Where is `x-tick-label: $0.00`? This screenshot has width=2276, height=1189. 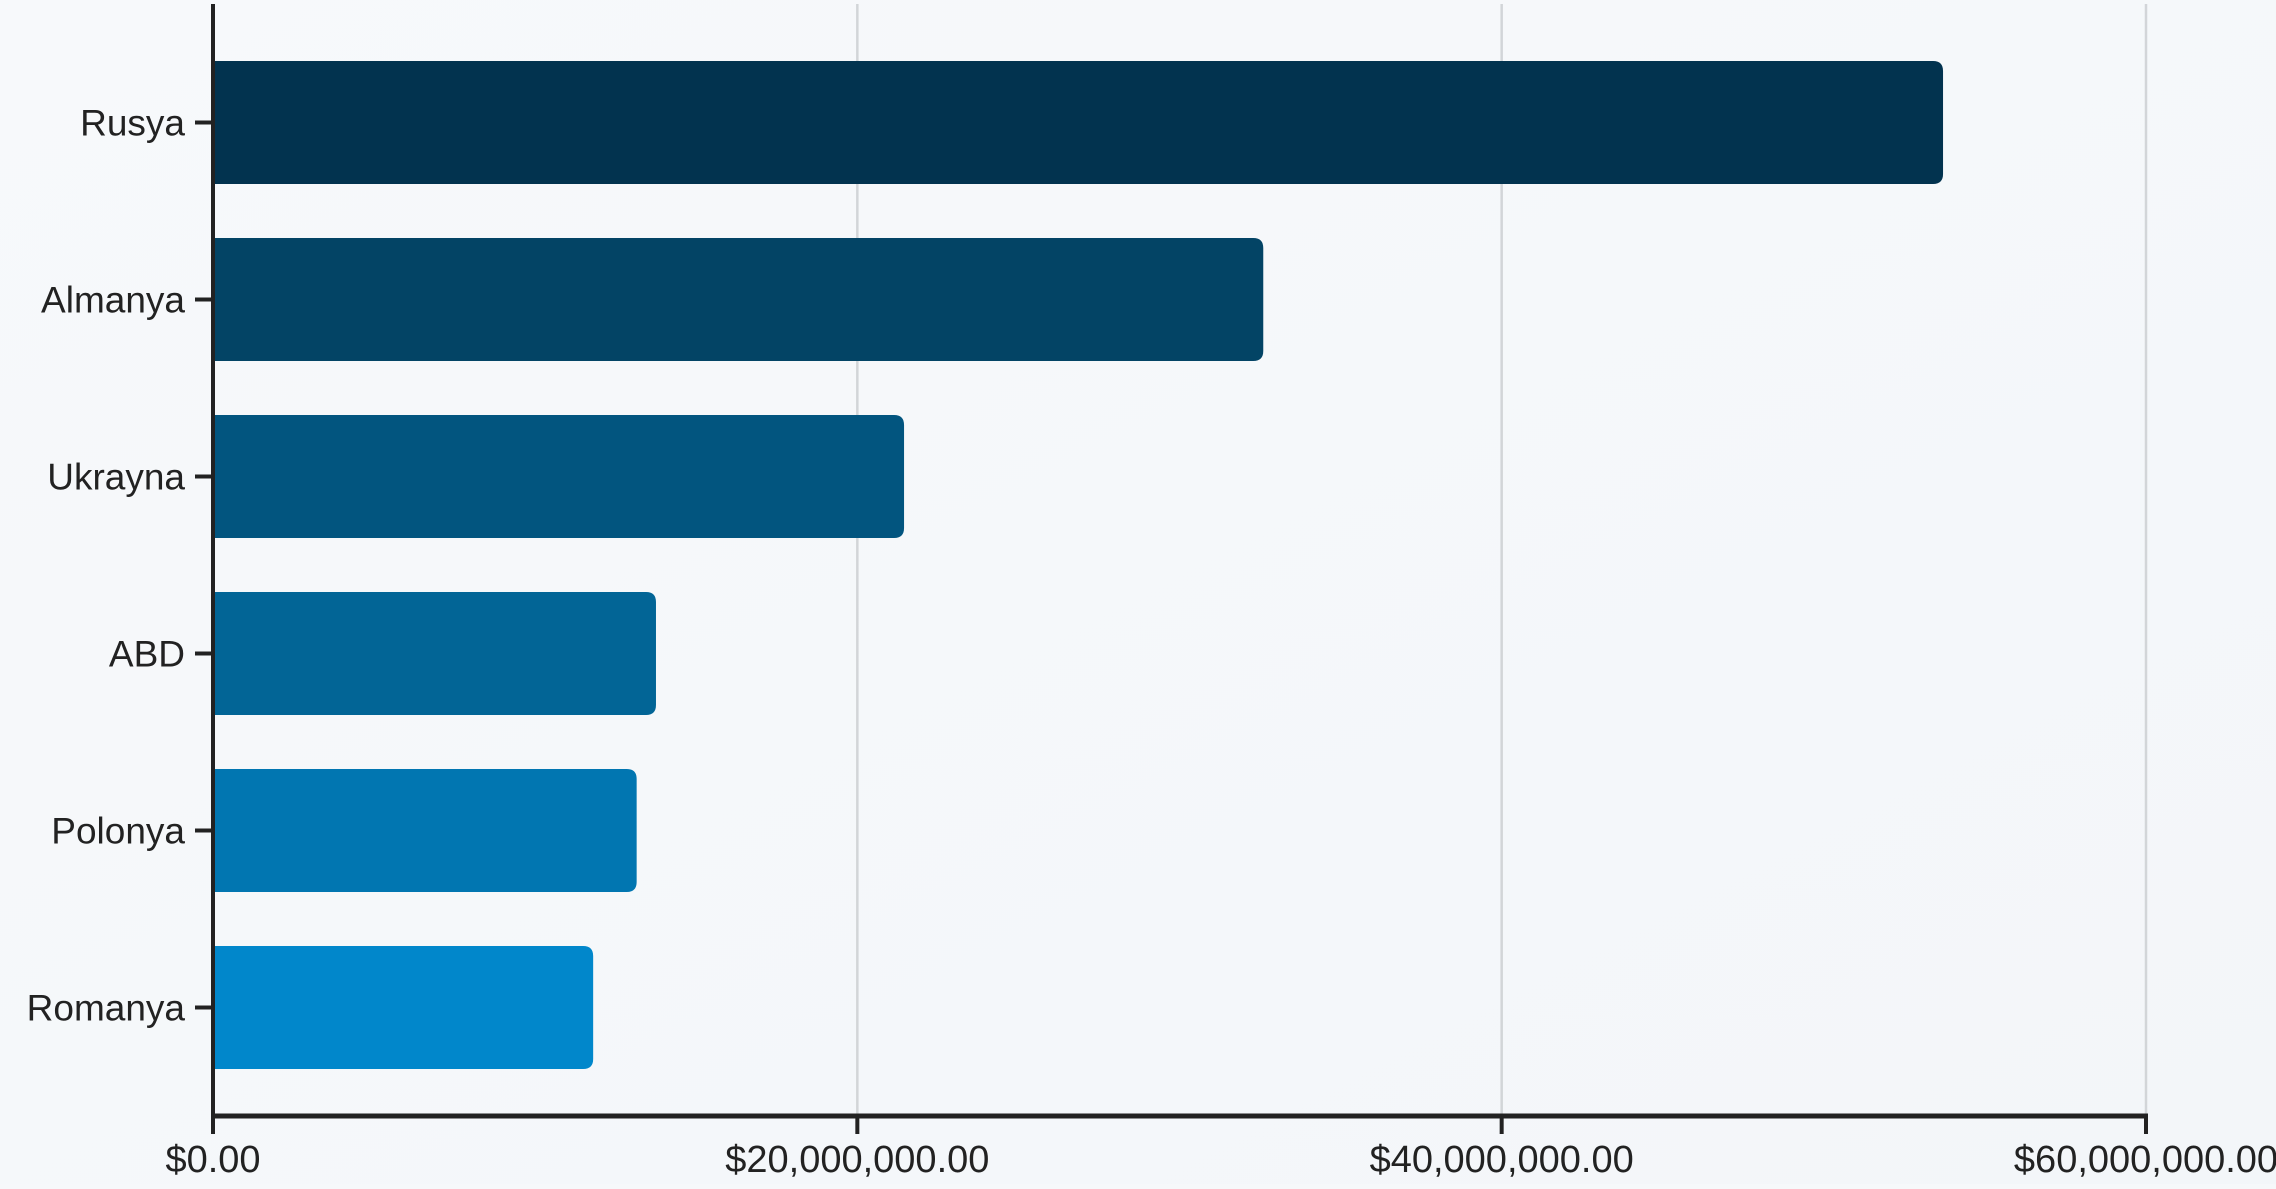 x-tick-label: $0.00 is located at coordinates (212, 1160).